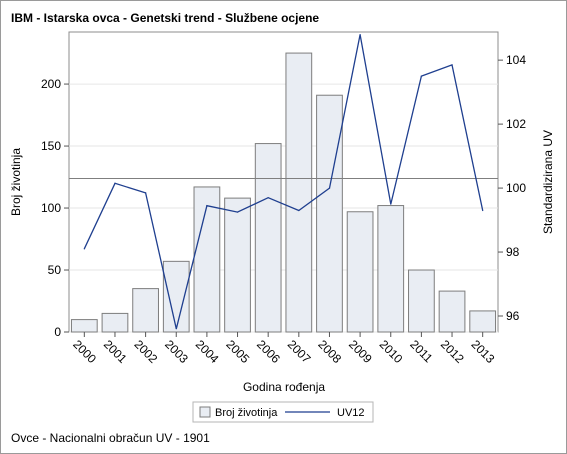  I want to click on x-tick-label: 2006, so click(268, 351).